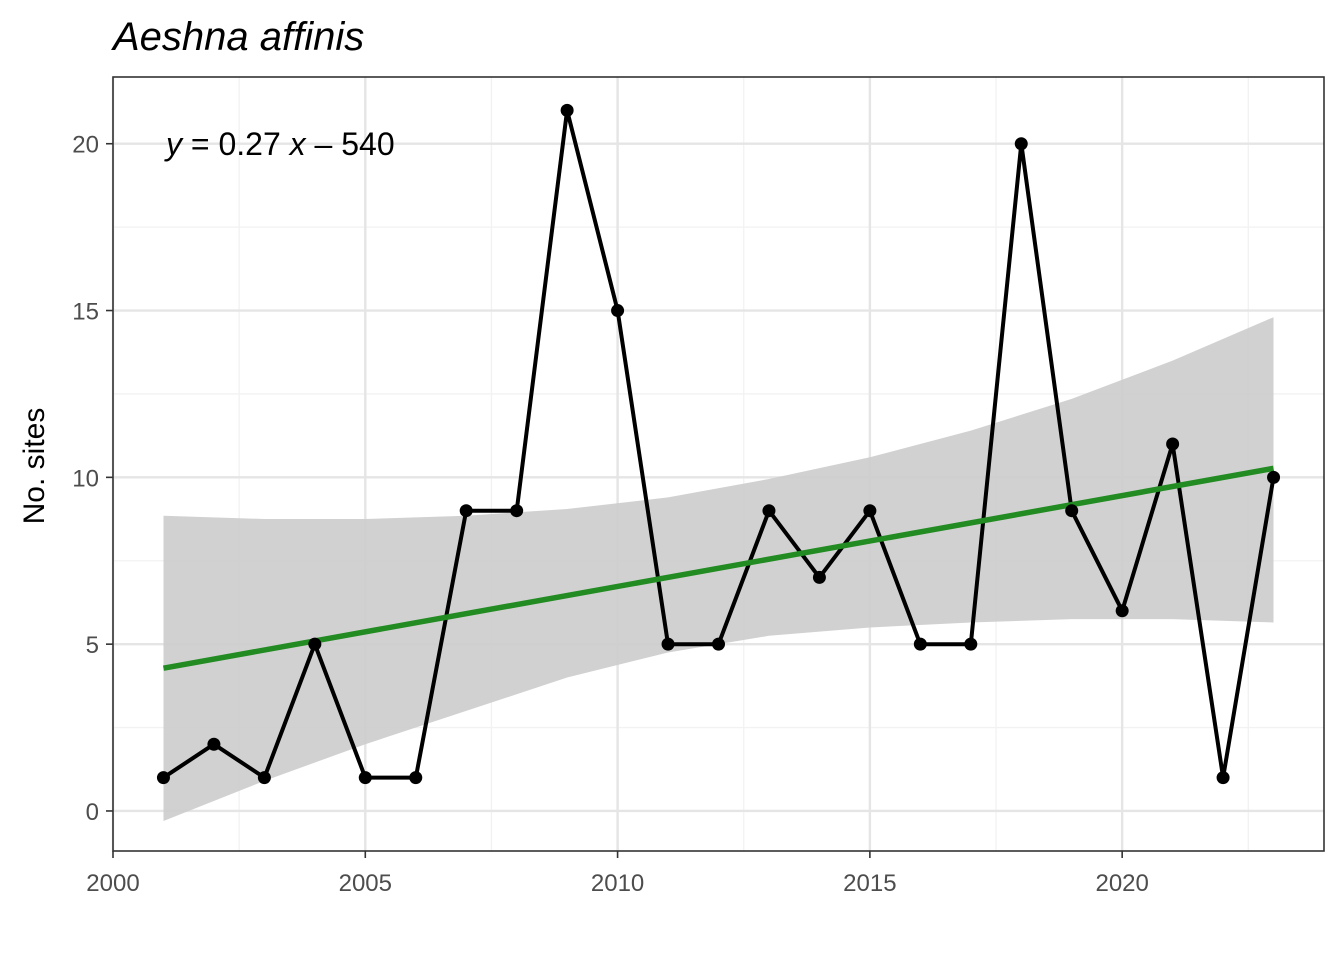 This screenshot has width=1344, height=965. I want to click on x-tick-label: 2015, so click(869, 883).